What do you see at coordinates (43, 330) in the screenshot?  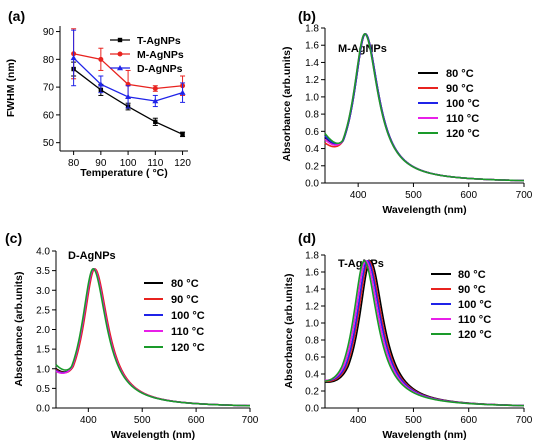 I see `y-tick-label: 2.0` at bounding box center [43, 330].